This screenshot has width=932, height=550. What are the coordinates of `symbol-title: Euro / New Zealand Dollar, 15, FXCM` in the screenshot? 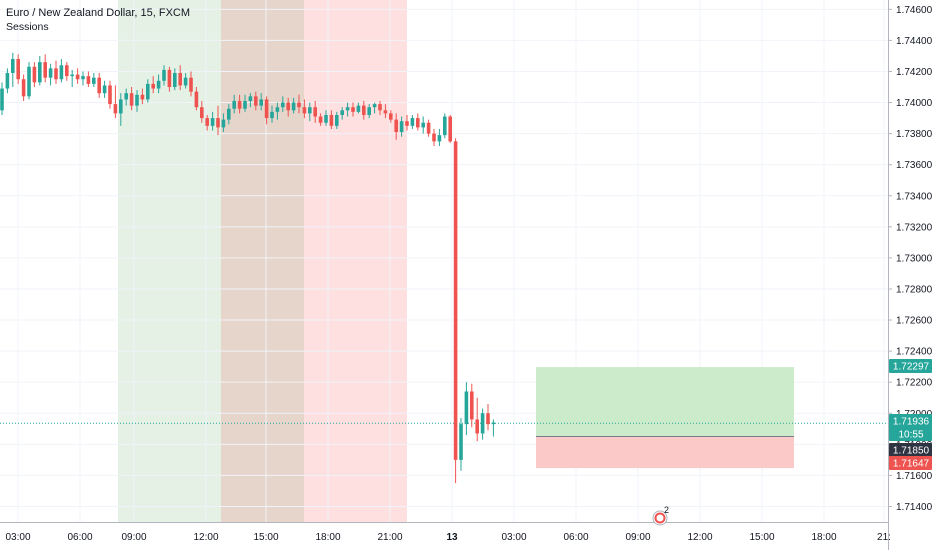 It's located at (98, 13).